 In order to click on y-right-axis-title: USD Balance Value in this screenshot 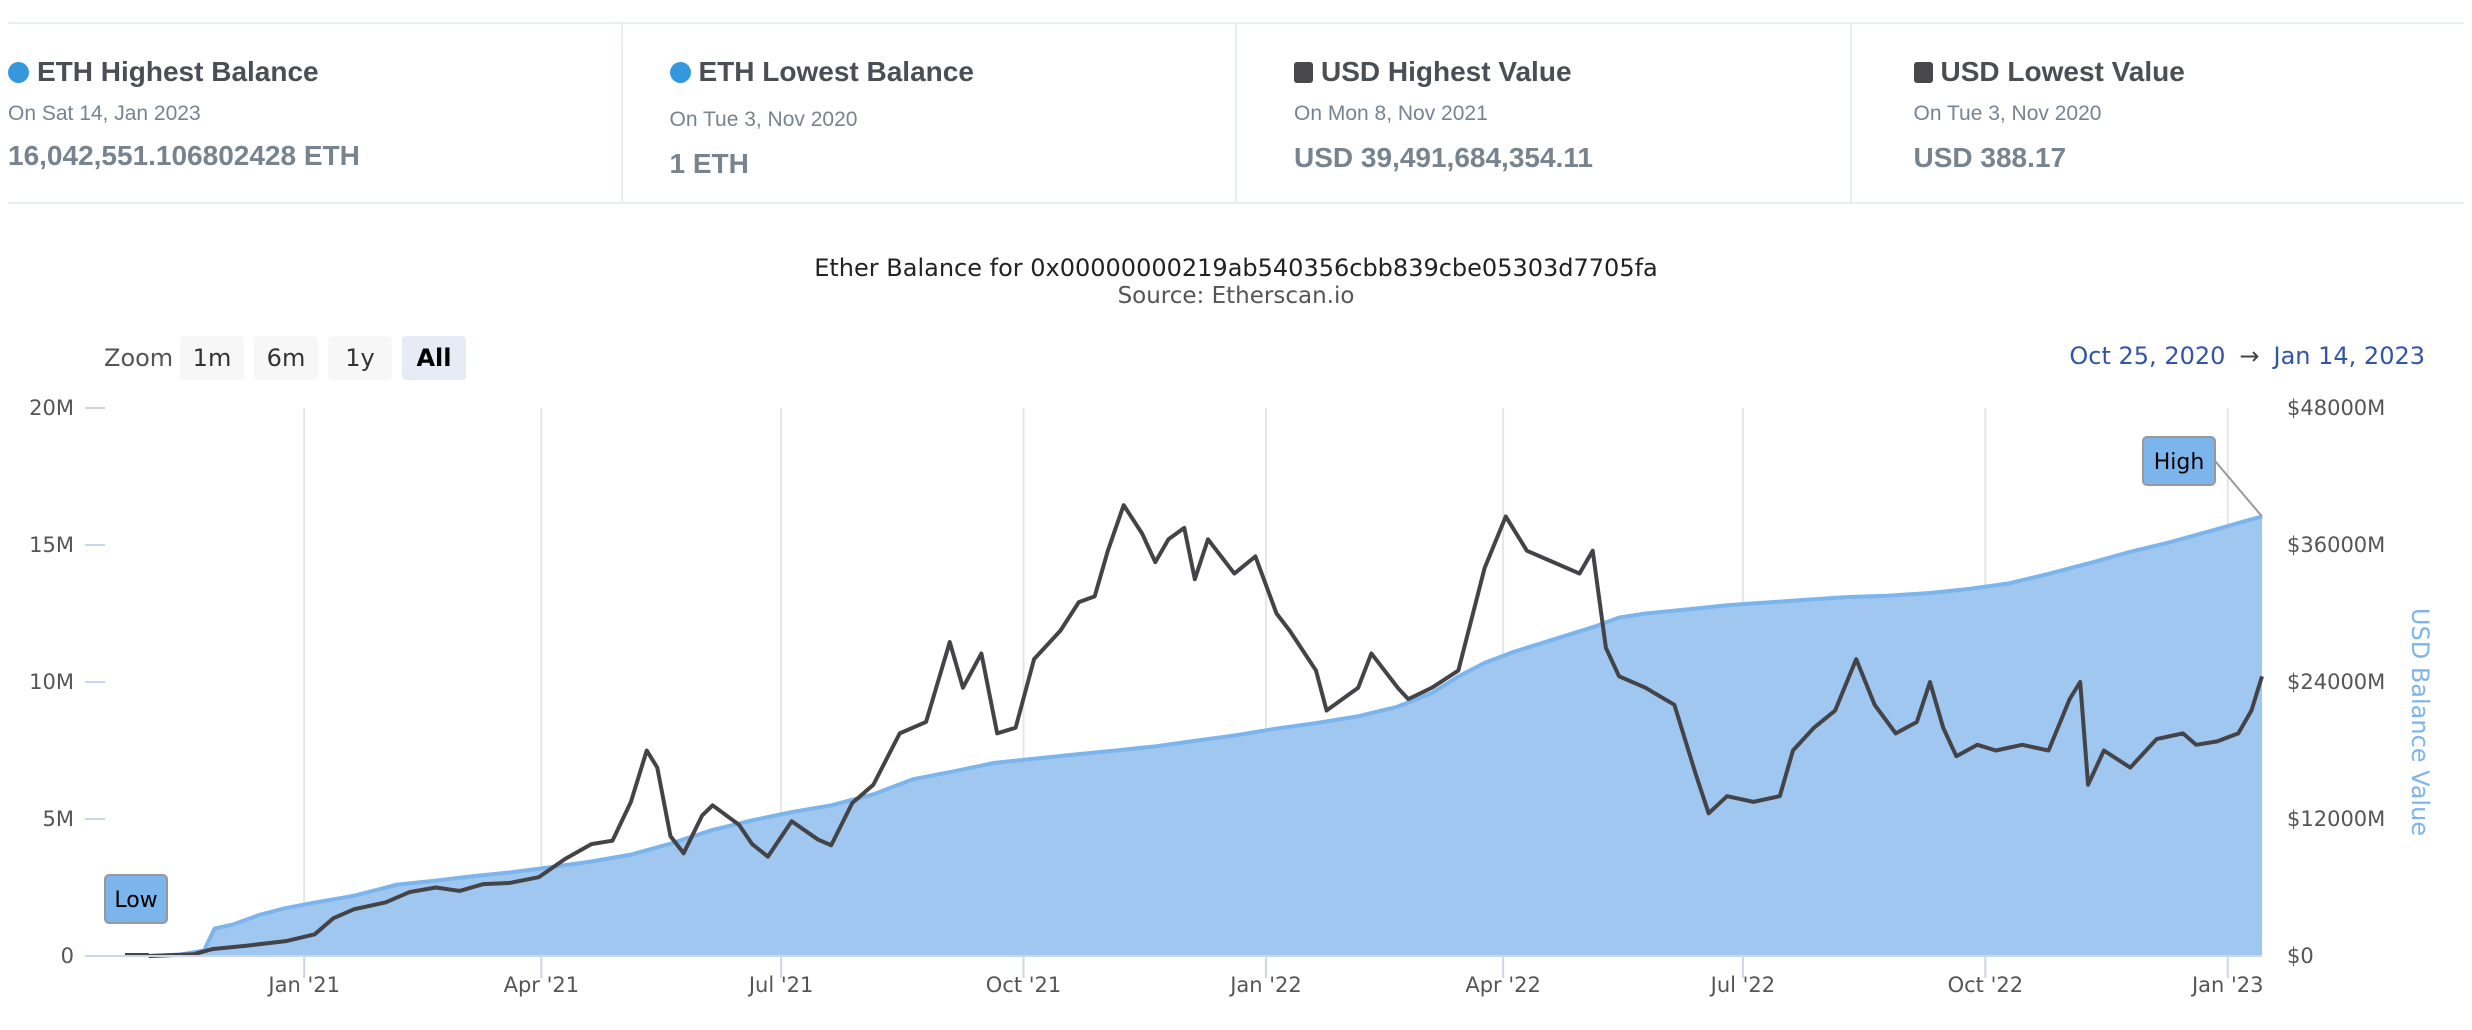, I will do `click(2420, 722)`.